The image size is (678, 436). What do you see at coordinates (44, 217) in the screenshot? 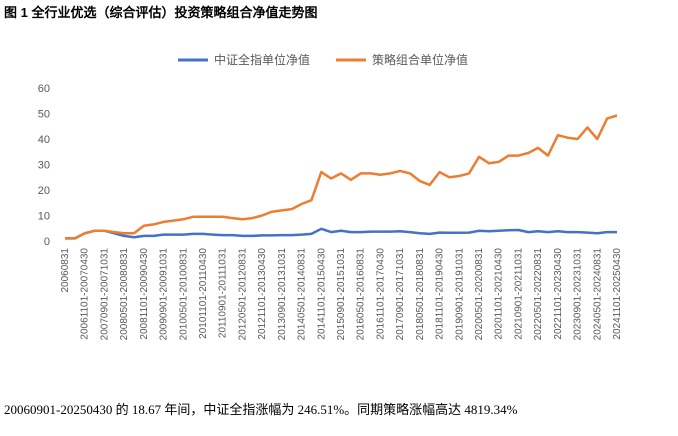
I see `y-tick-label: 10` at bounding box center [44, 217].